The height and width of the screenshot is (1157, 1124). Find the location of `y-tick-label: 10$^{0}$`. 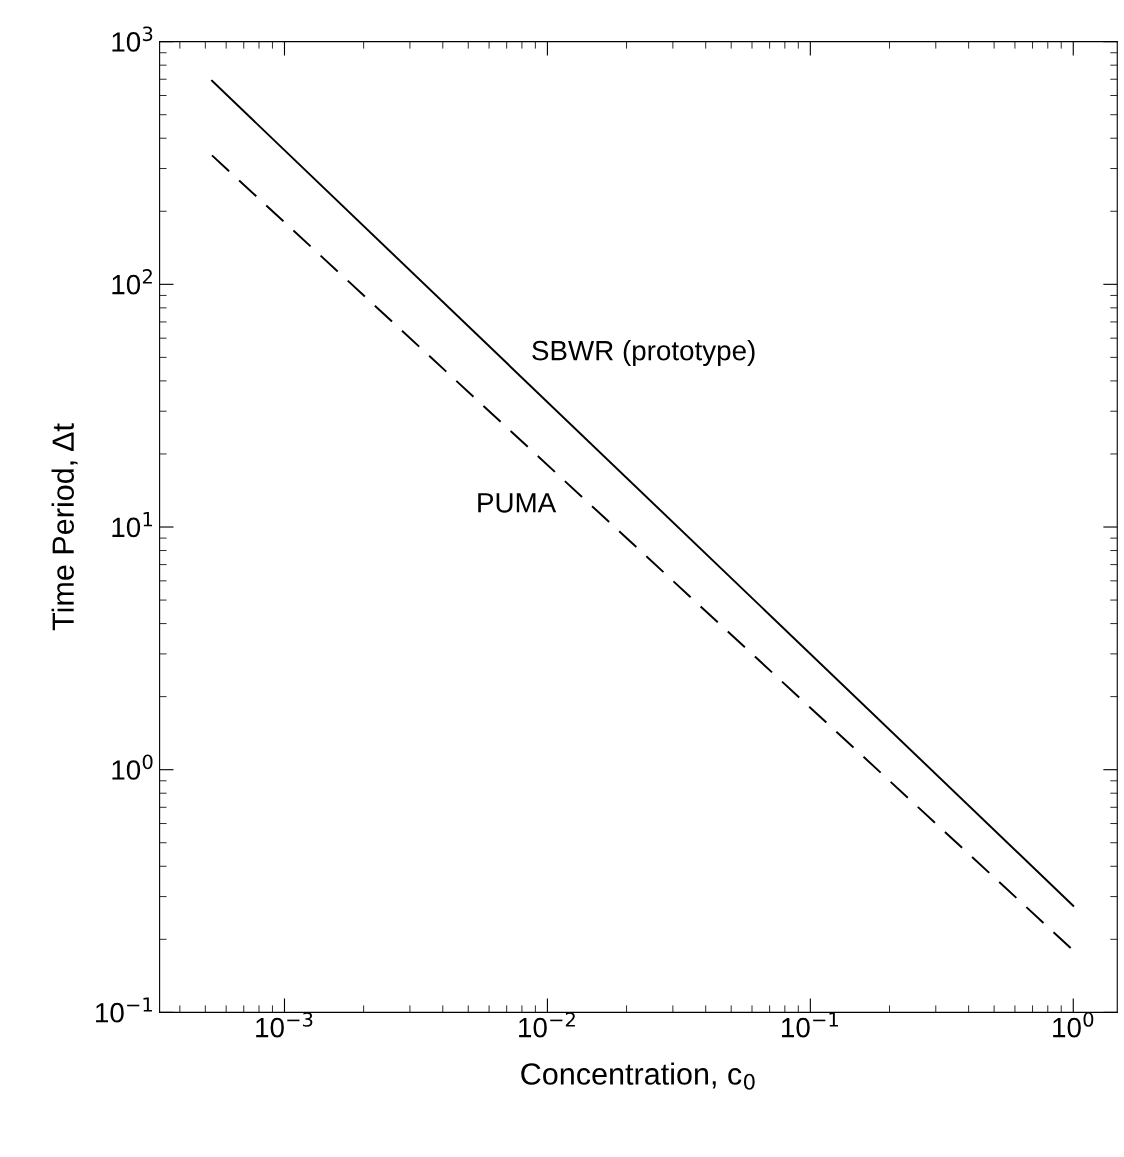

y-tick-label: 10$^{0}$ is located at coordinates (132, 767).